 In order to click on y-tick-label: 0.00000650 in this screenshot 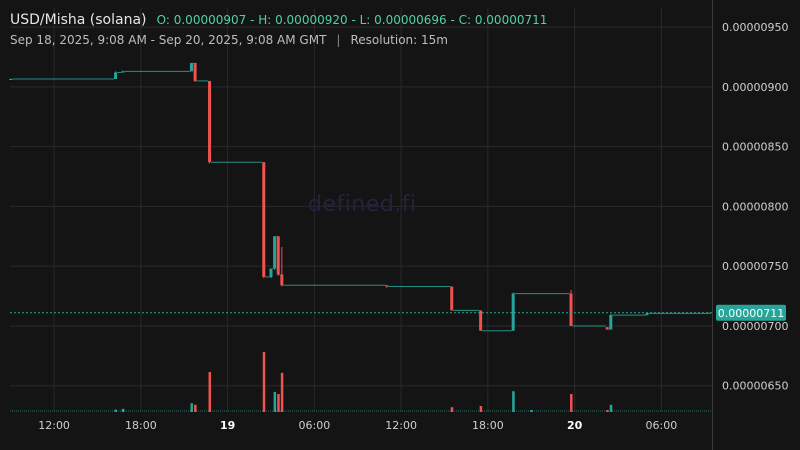, I will do `click(755, 386)`.